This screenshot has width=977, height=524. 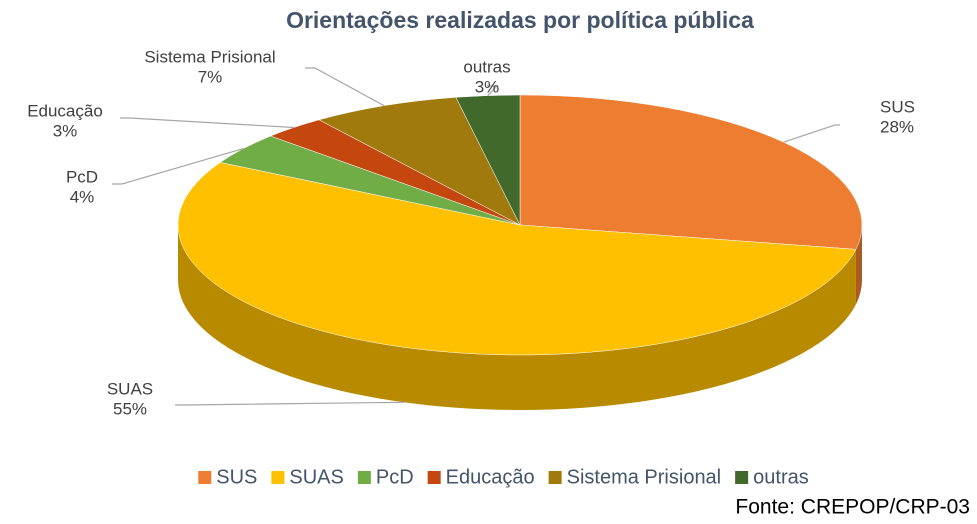 What do you see at coordinates (897, 126) in the screenshot?
I see `data-label-value: 28%` at bounding box center [897, 126].